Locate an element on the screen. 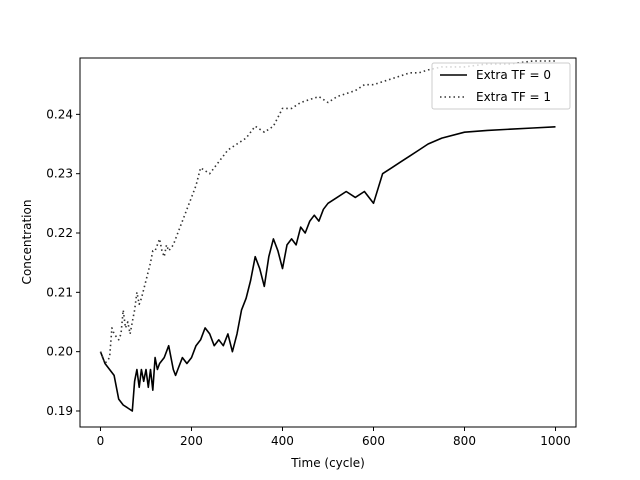 This screenshot has width=640, height=480. y-tick-label: 0.22 is located at coordinates (59, 233).